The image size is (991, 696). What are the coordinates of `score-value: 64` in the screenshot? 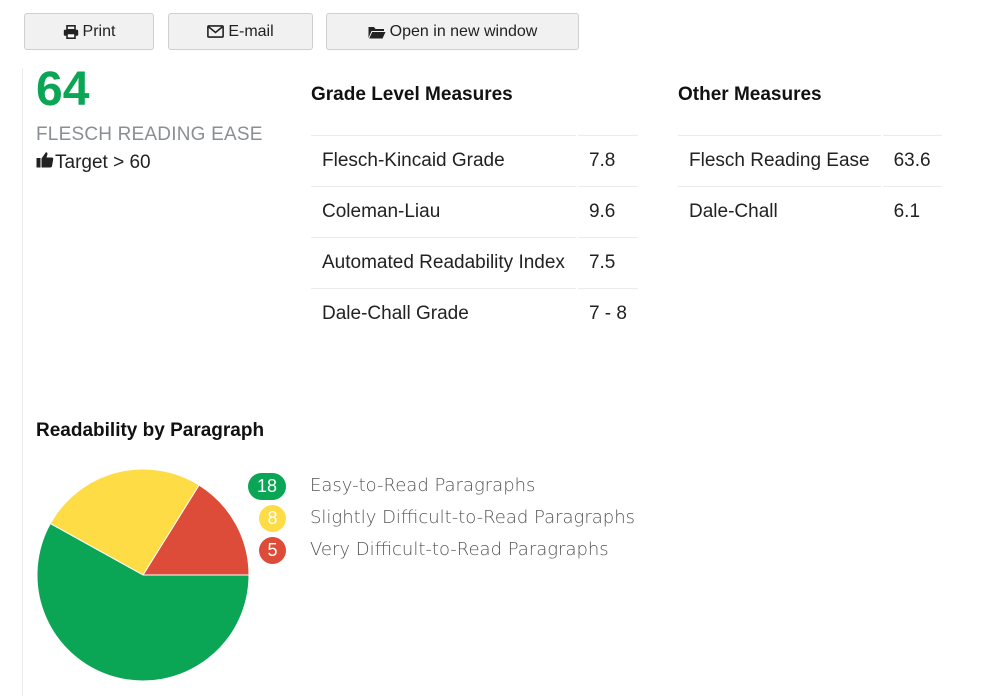 It's located at (63, 89).